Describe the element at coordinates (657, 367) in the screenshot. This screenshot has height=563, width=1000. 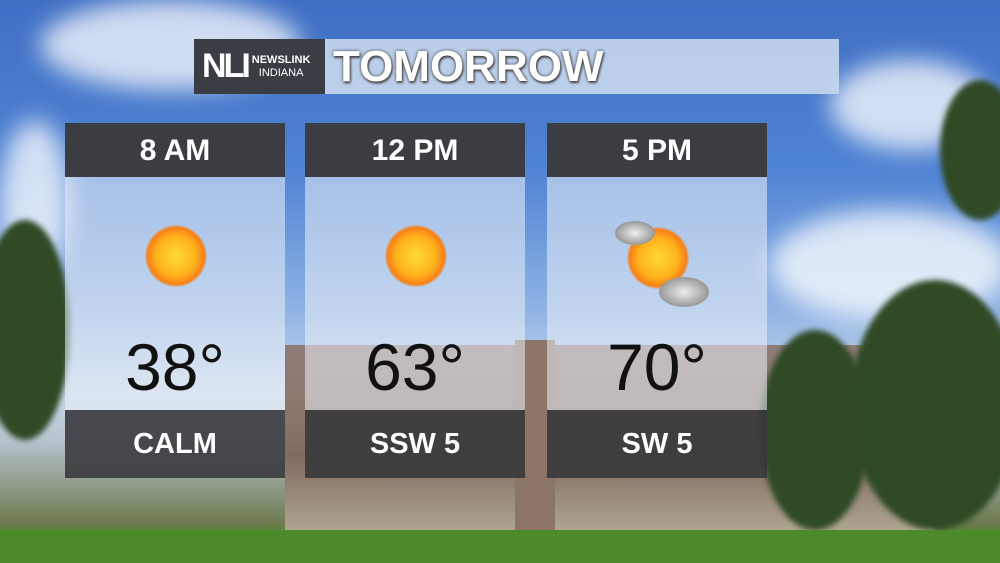
I see `panel-temperature: 70°` at that location.